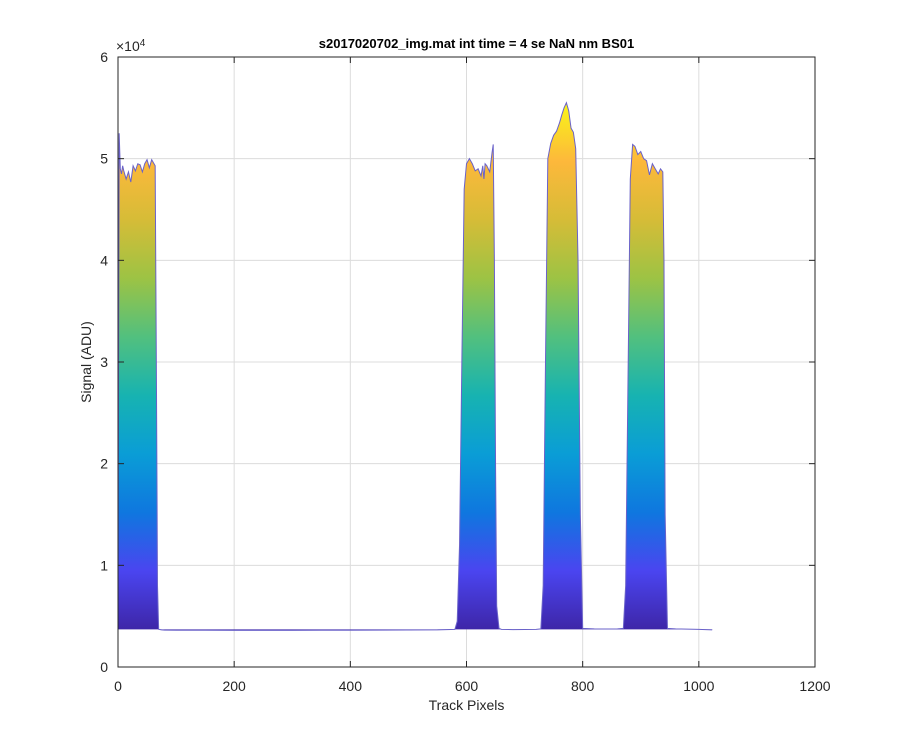 The height and width of the screenshot is (750, 900). What do you see at coordinates (104, 260) in the screenshot?
I see `y-tick-label: 4` at bounding box center [104, 260].